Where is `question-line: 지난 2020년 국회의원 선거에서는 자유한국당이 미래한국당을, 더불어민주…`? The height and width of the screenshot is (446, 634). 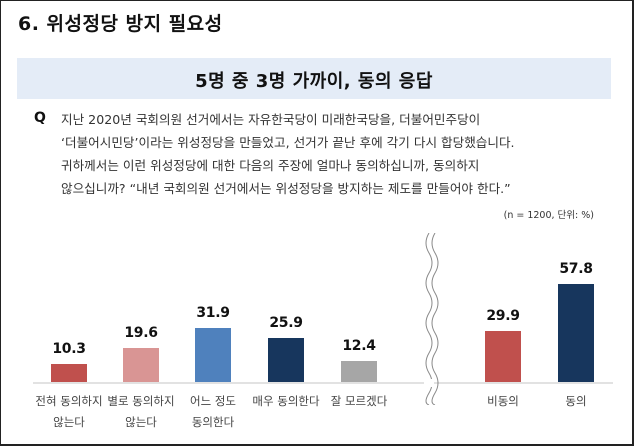 question-line: 지난 2020년 국회의원 선거에서는 자유한국당이 미래한국당을, 더불어민주… is located at coordinates (271, 119).